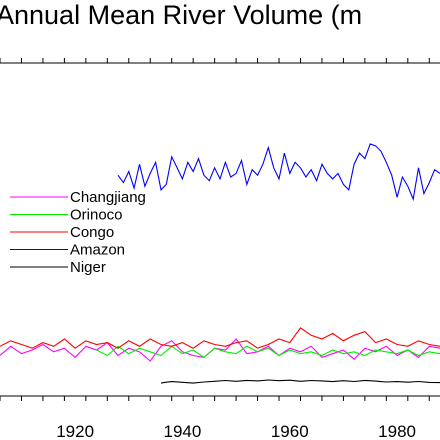 The image size is (440, 440). I want to click on series-line-changjiang, so click(220, 350).